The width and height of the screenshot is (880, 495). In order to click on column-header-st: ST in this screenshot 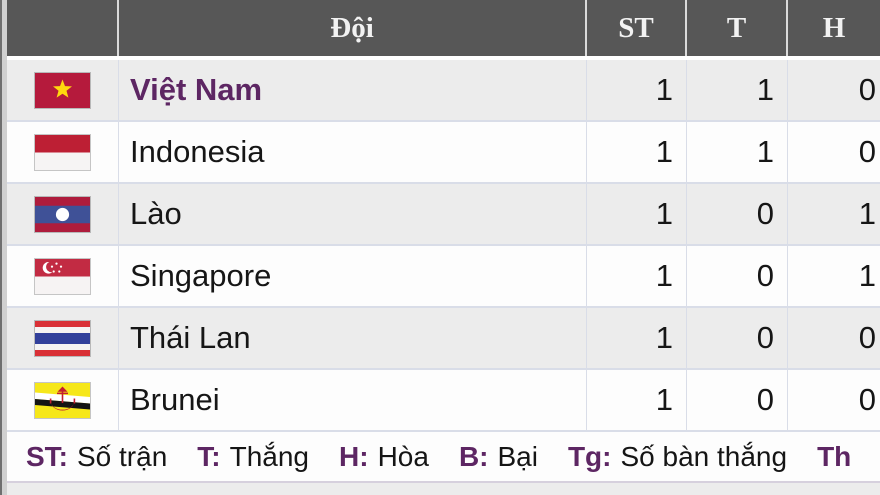, I will do `click(637, 28)`.